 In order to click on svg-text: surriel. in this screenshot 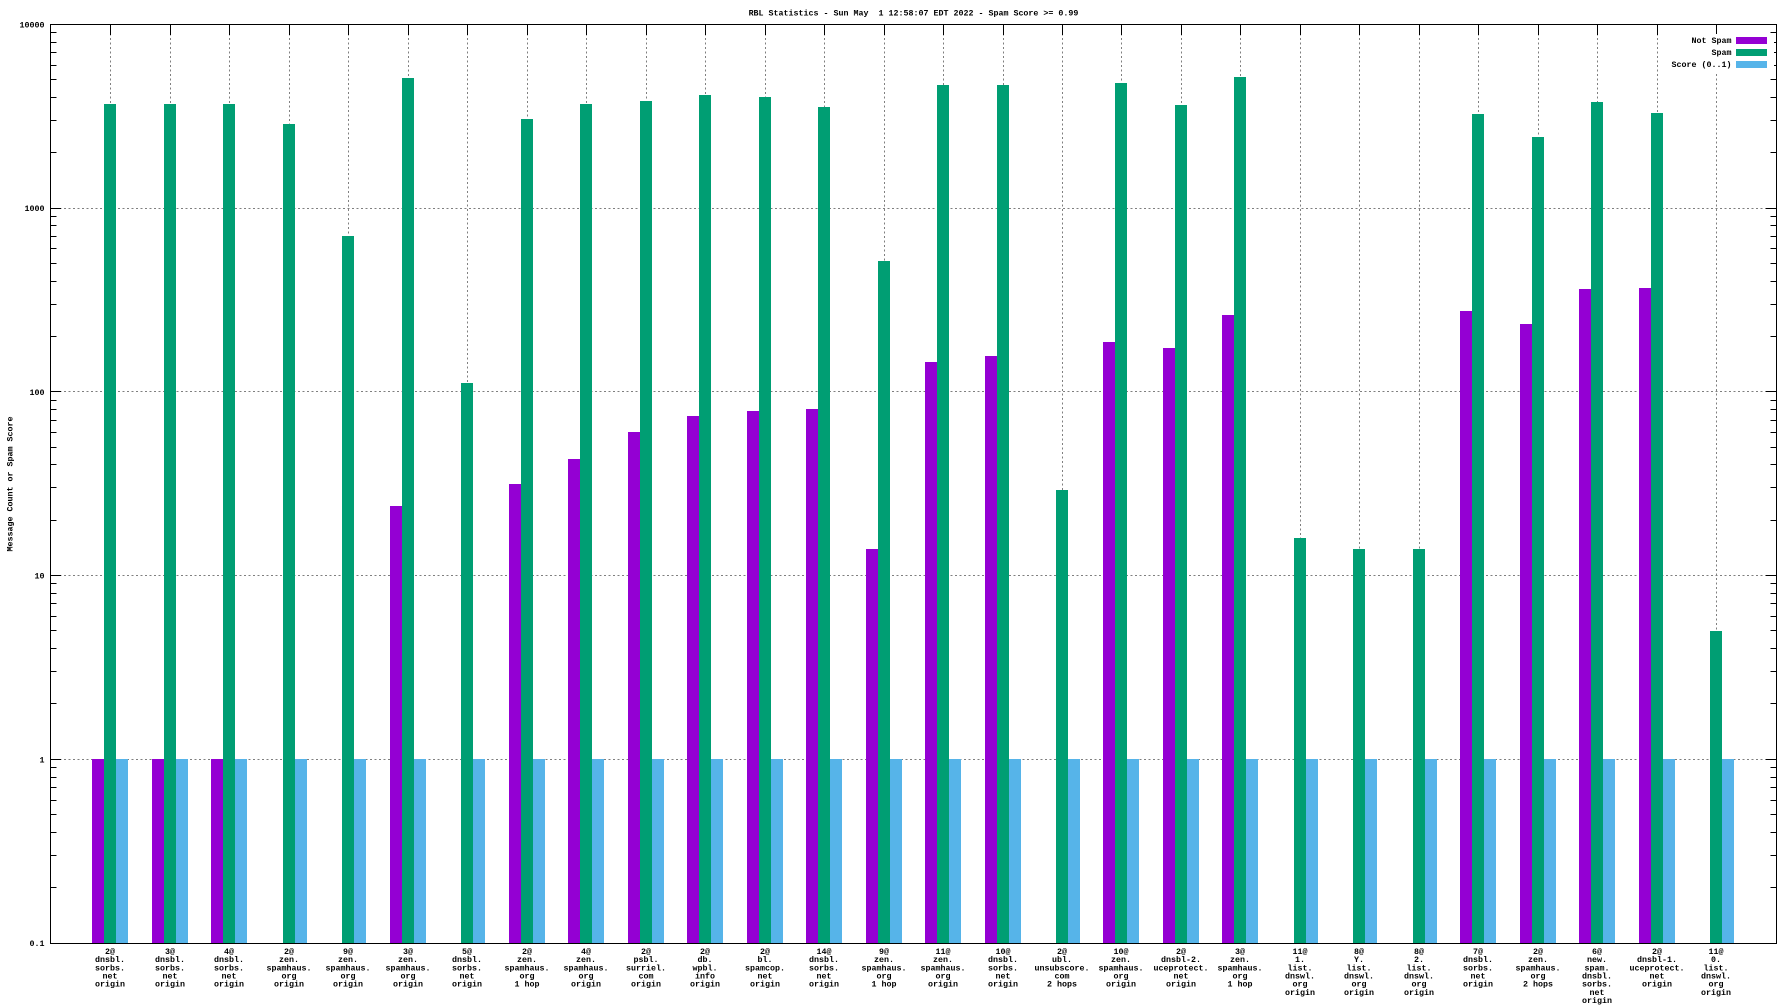, I will do `click(646, 968)`.